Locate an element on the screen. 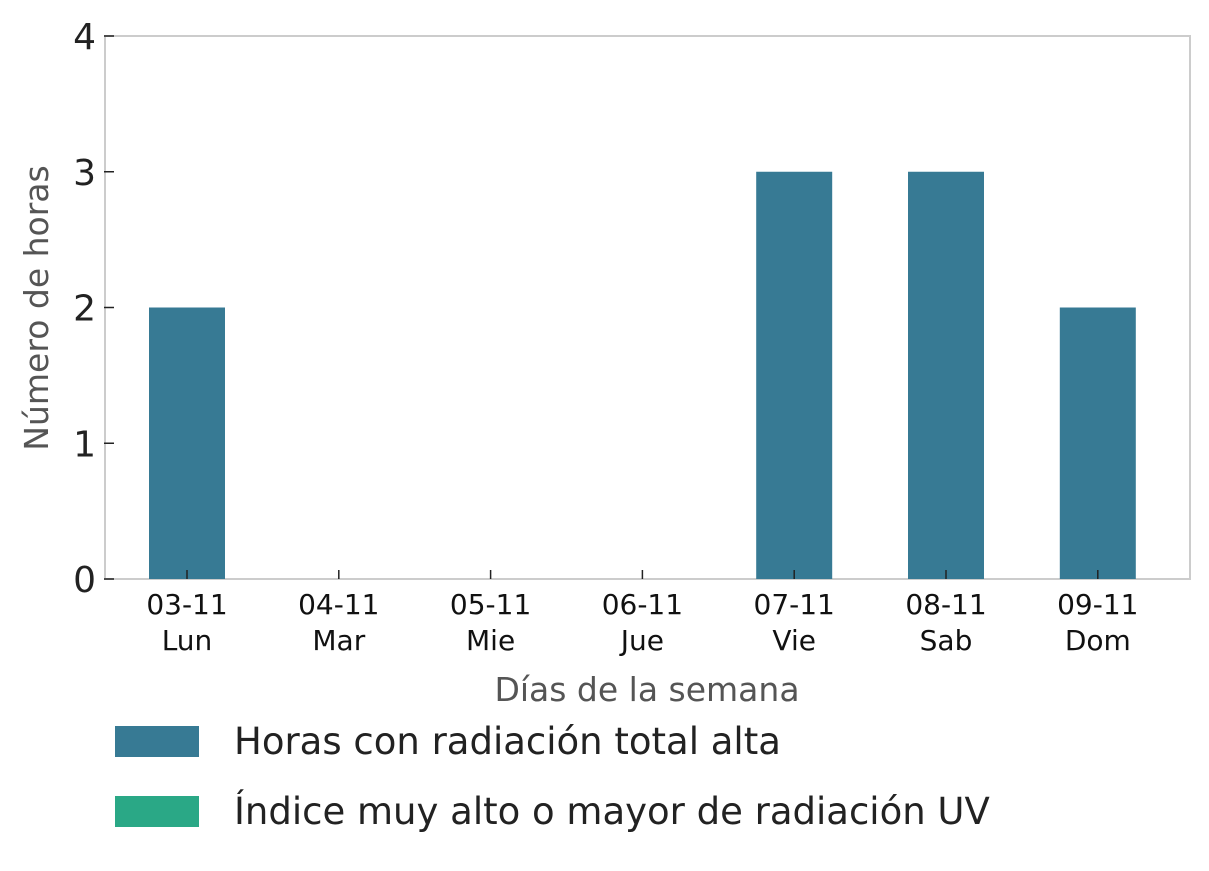  x-tick-label: 08-11 Sab is located at coordinates (945, 622).